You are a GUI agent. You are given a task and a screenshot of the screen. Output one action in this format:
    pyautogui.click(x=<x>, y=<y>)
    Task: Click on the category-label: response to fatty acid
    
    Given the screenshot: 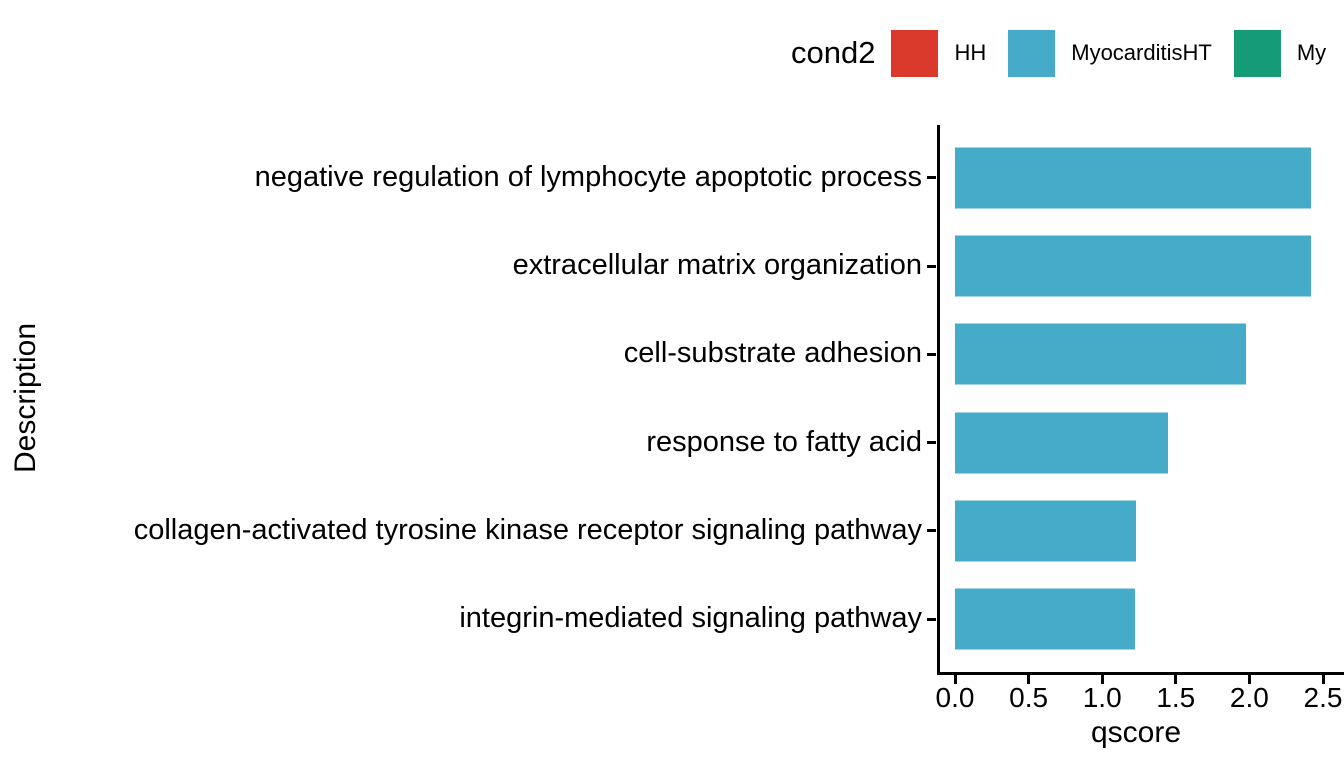 What is the action you would take?
    pyautogui.click(x=784, y=441)
    